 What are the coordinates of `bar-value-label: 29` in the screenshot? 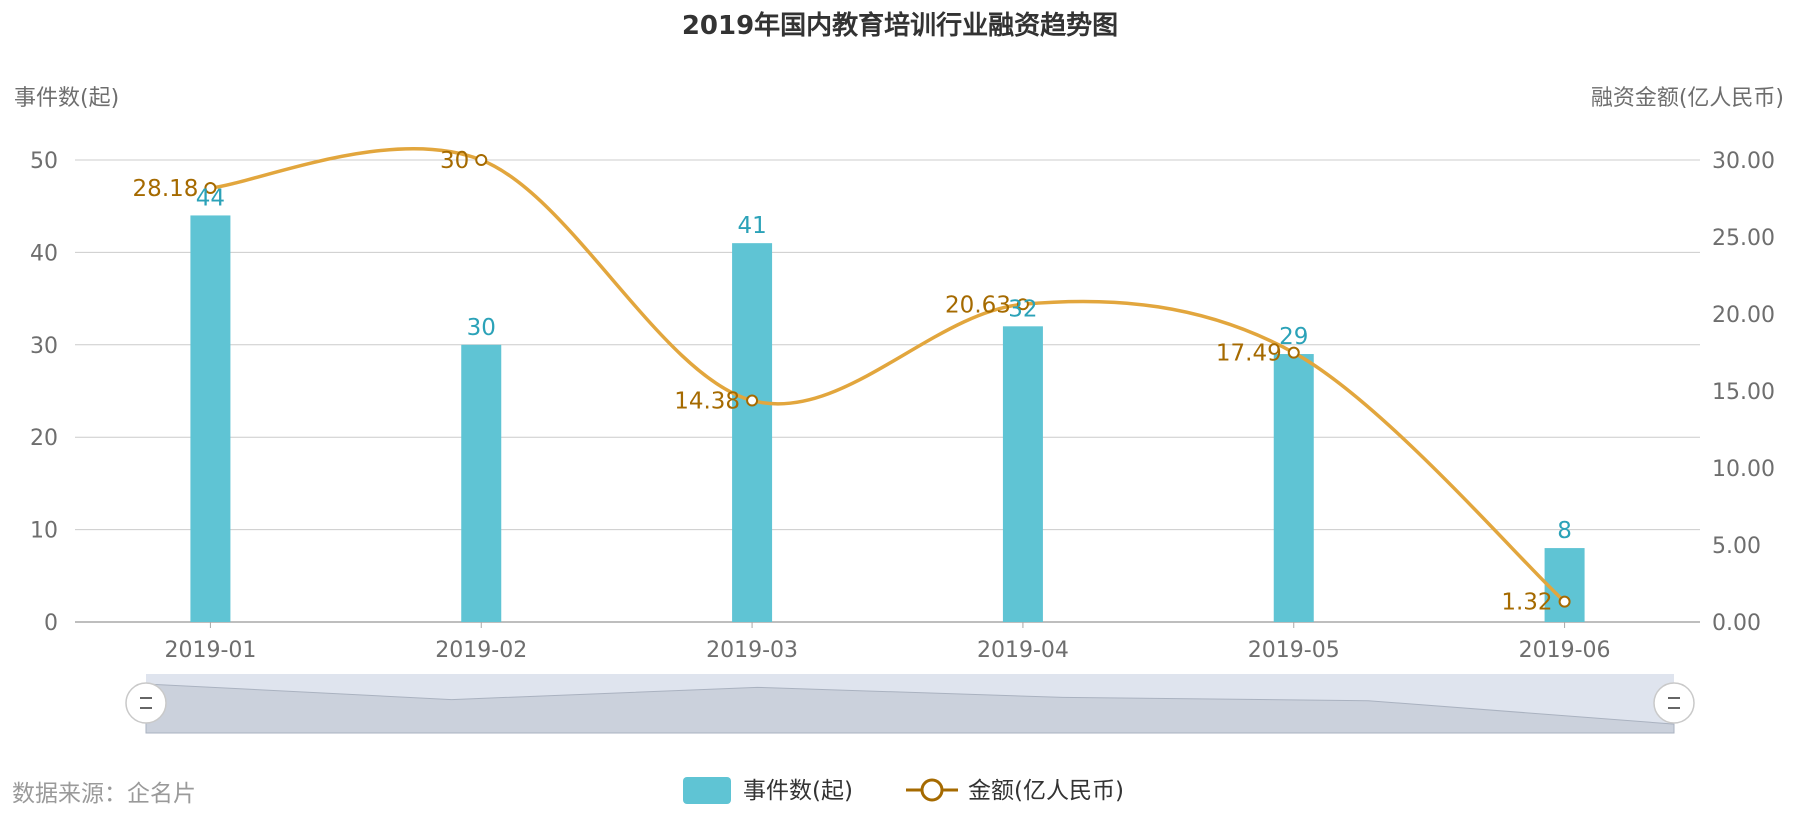 It's located at (1293, 337).